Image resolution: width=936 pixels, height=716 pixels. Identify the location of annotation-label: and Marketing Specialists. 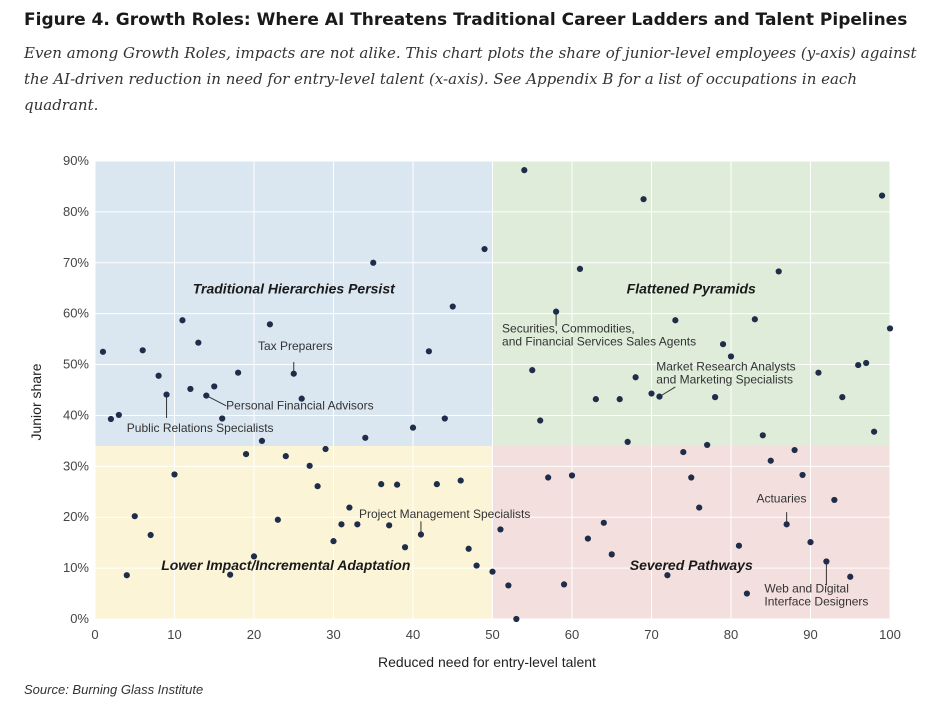
(724, 380).